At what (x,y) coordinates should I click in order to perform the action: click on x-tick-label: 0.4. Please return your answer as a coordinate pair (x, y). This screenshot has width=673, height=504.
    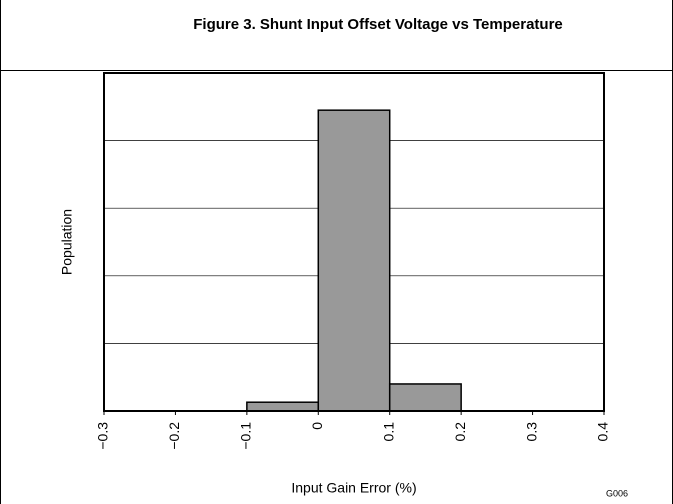
    Looking at the image, I should click on (603, 432).